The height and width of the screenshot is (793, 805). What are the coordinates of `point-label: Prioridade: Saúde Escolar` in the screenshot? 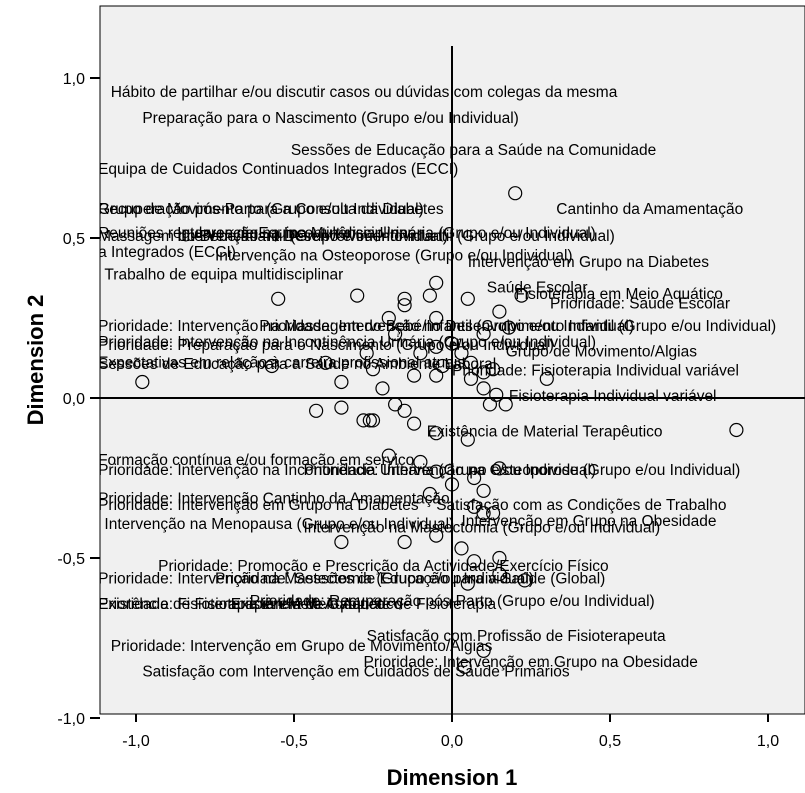 It's located at (640, 303).